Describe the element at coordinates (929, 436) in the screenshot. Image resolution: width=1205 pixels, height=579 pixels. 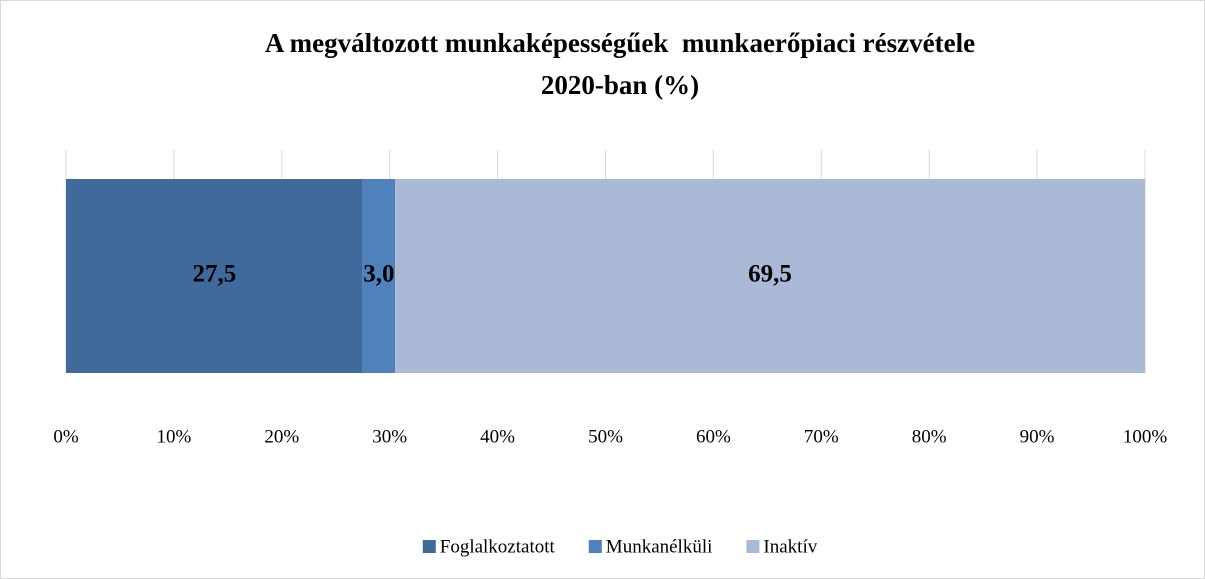
I see `x-tick-label: 80%` at that location.